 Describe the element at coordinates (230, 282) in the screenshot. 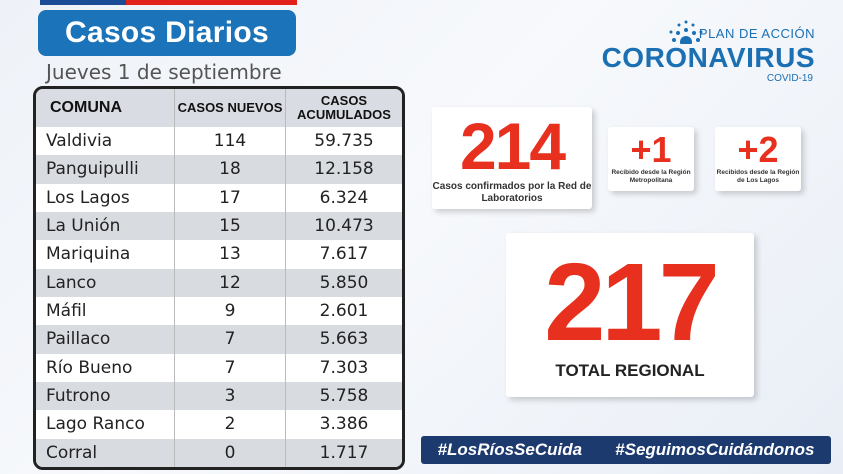

I see `cell-casos-nuevos: 12` at that location.